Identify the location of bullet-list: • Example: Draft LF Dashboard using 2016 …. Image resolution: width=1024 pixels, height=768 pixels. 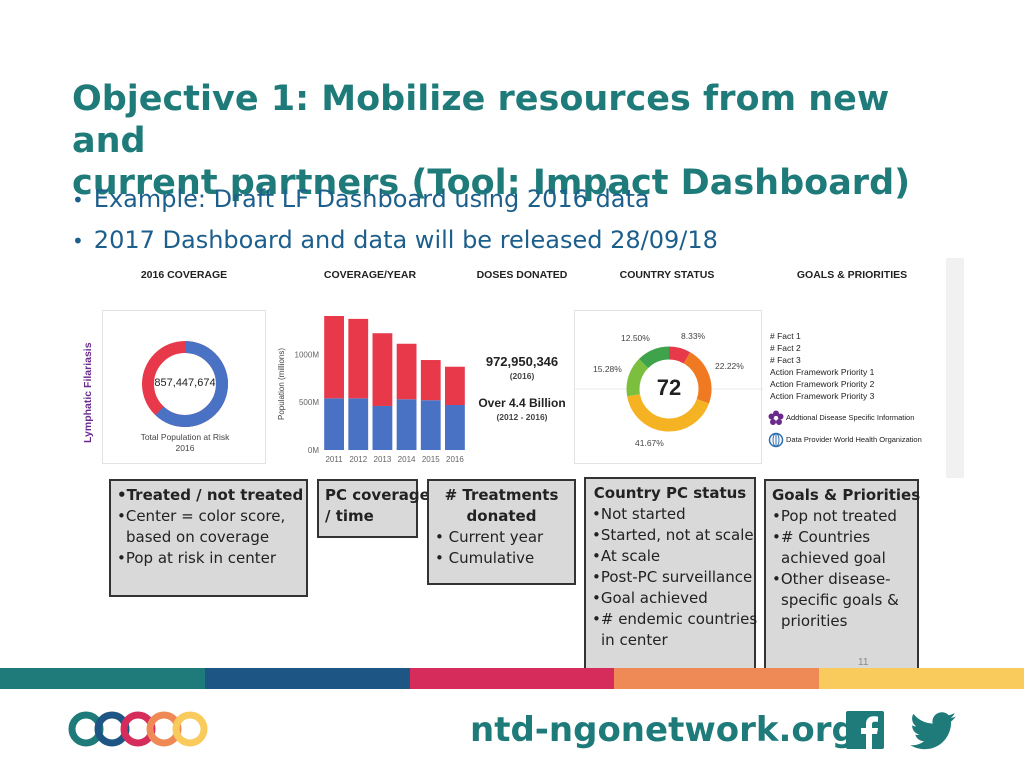
(395, 223).